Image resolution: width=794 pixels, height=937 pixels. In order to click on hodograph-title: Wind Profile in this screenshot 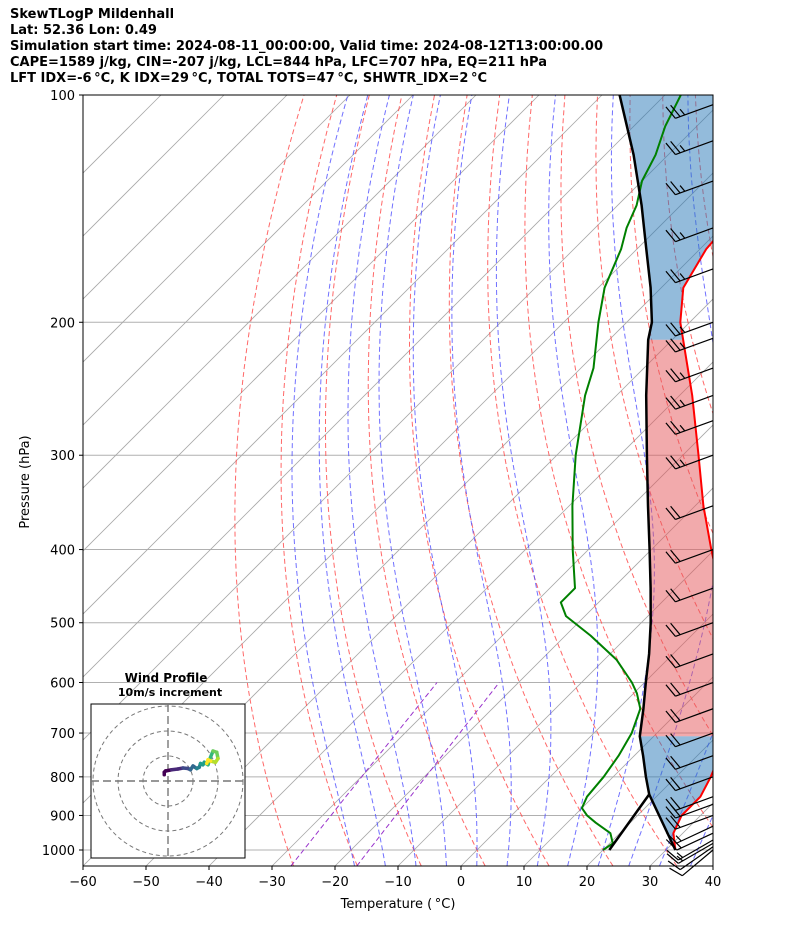, I will do `click(166, 678)`.